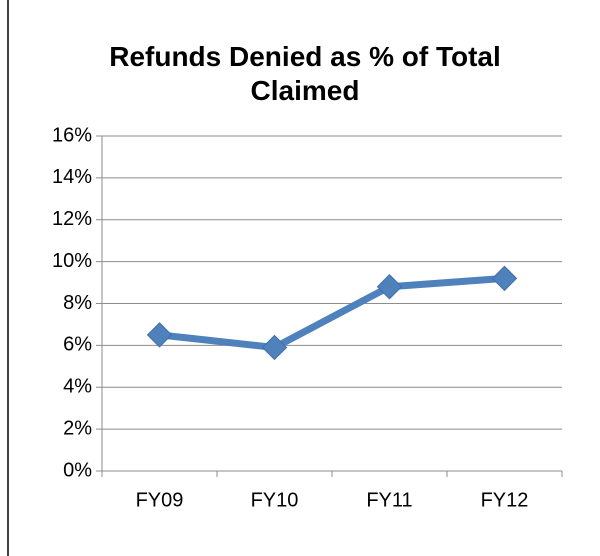 The width and height of the screenshot is (600, 556). I want to click on y-tick-label: 0%, so click(77, 470).